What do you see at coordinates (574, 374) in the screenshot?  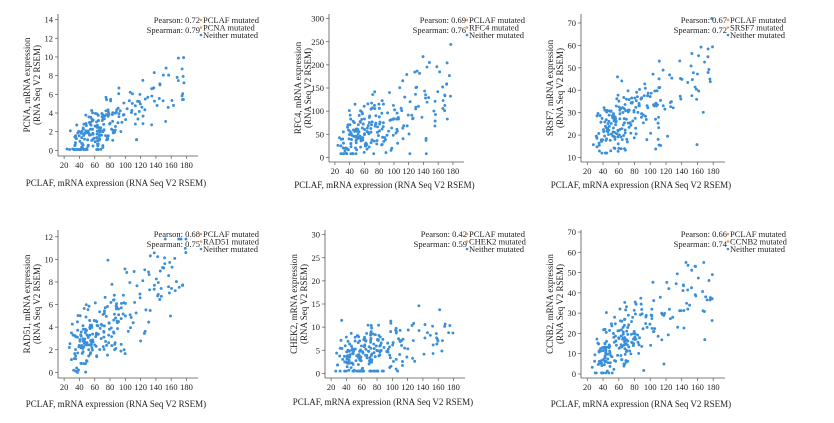 I see `y-tick-label: 0` at bounding box center [574, 374].